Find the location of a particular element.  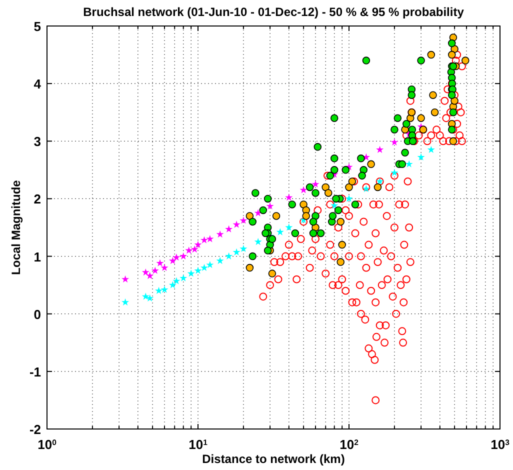

x-tick-label: 10$^{0}$ is located at coordinates (48, 444).